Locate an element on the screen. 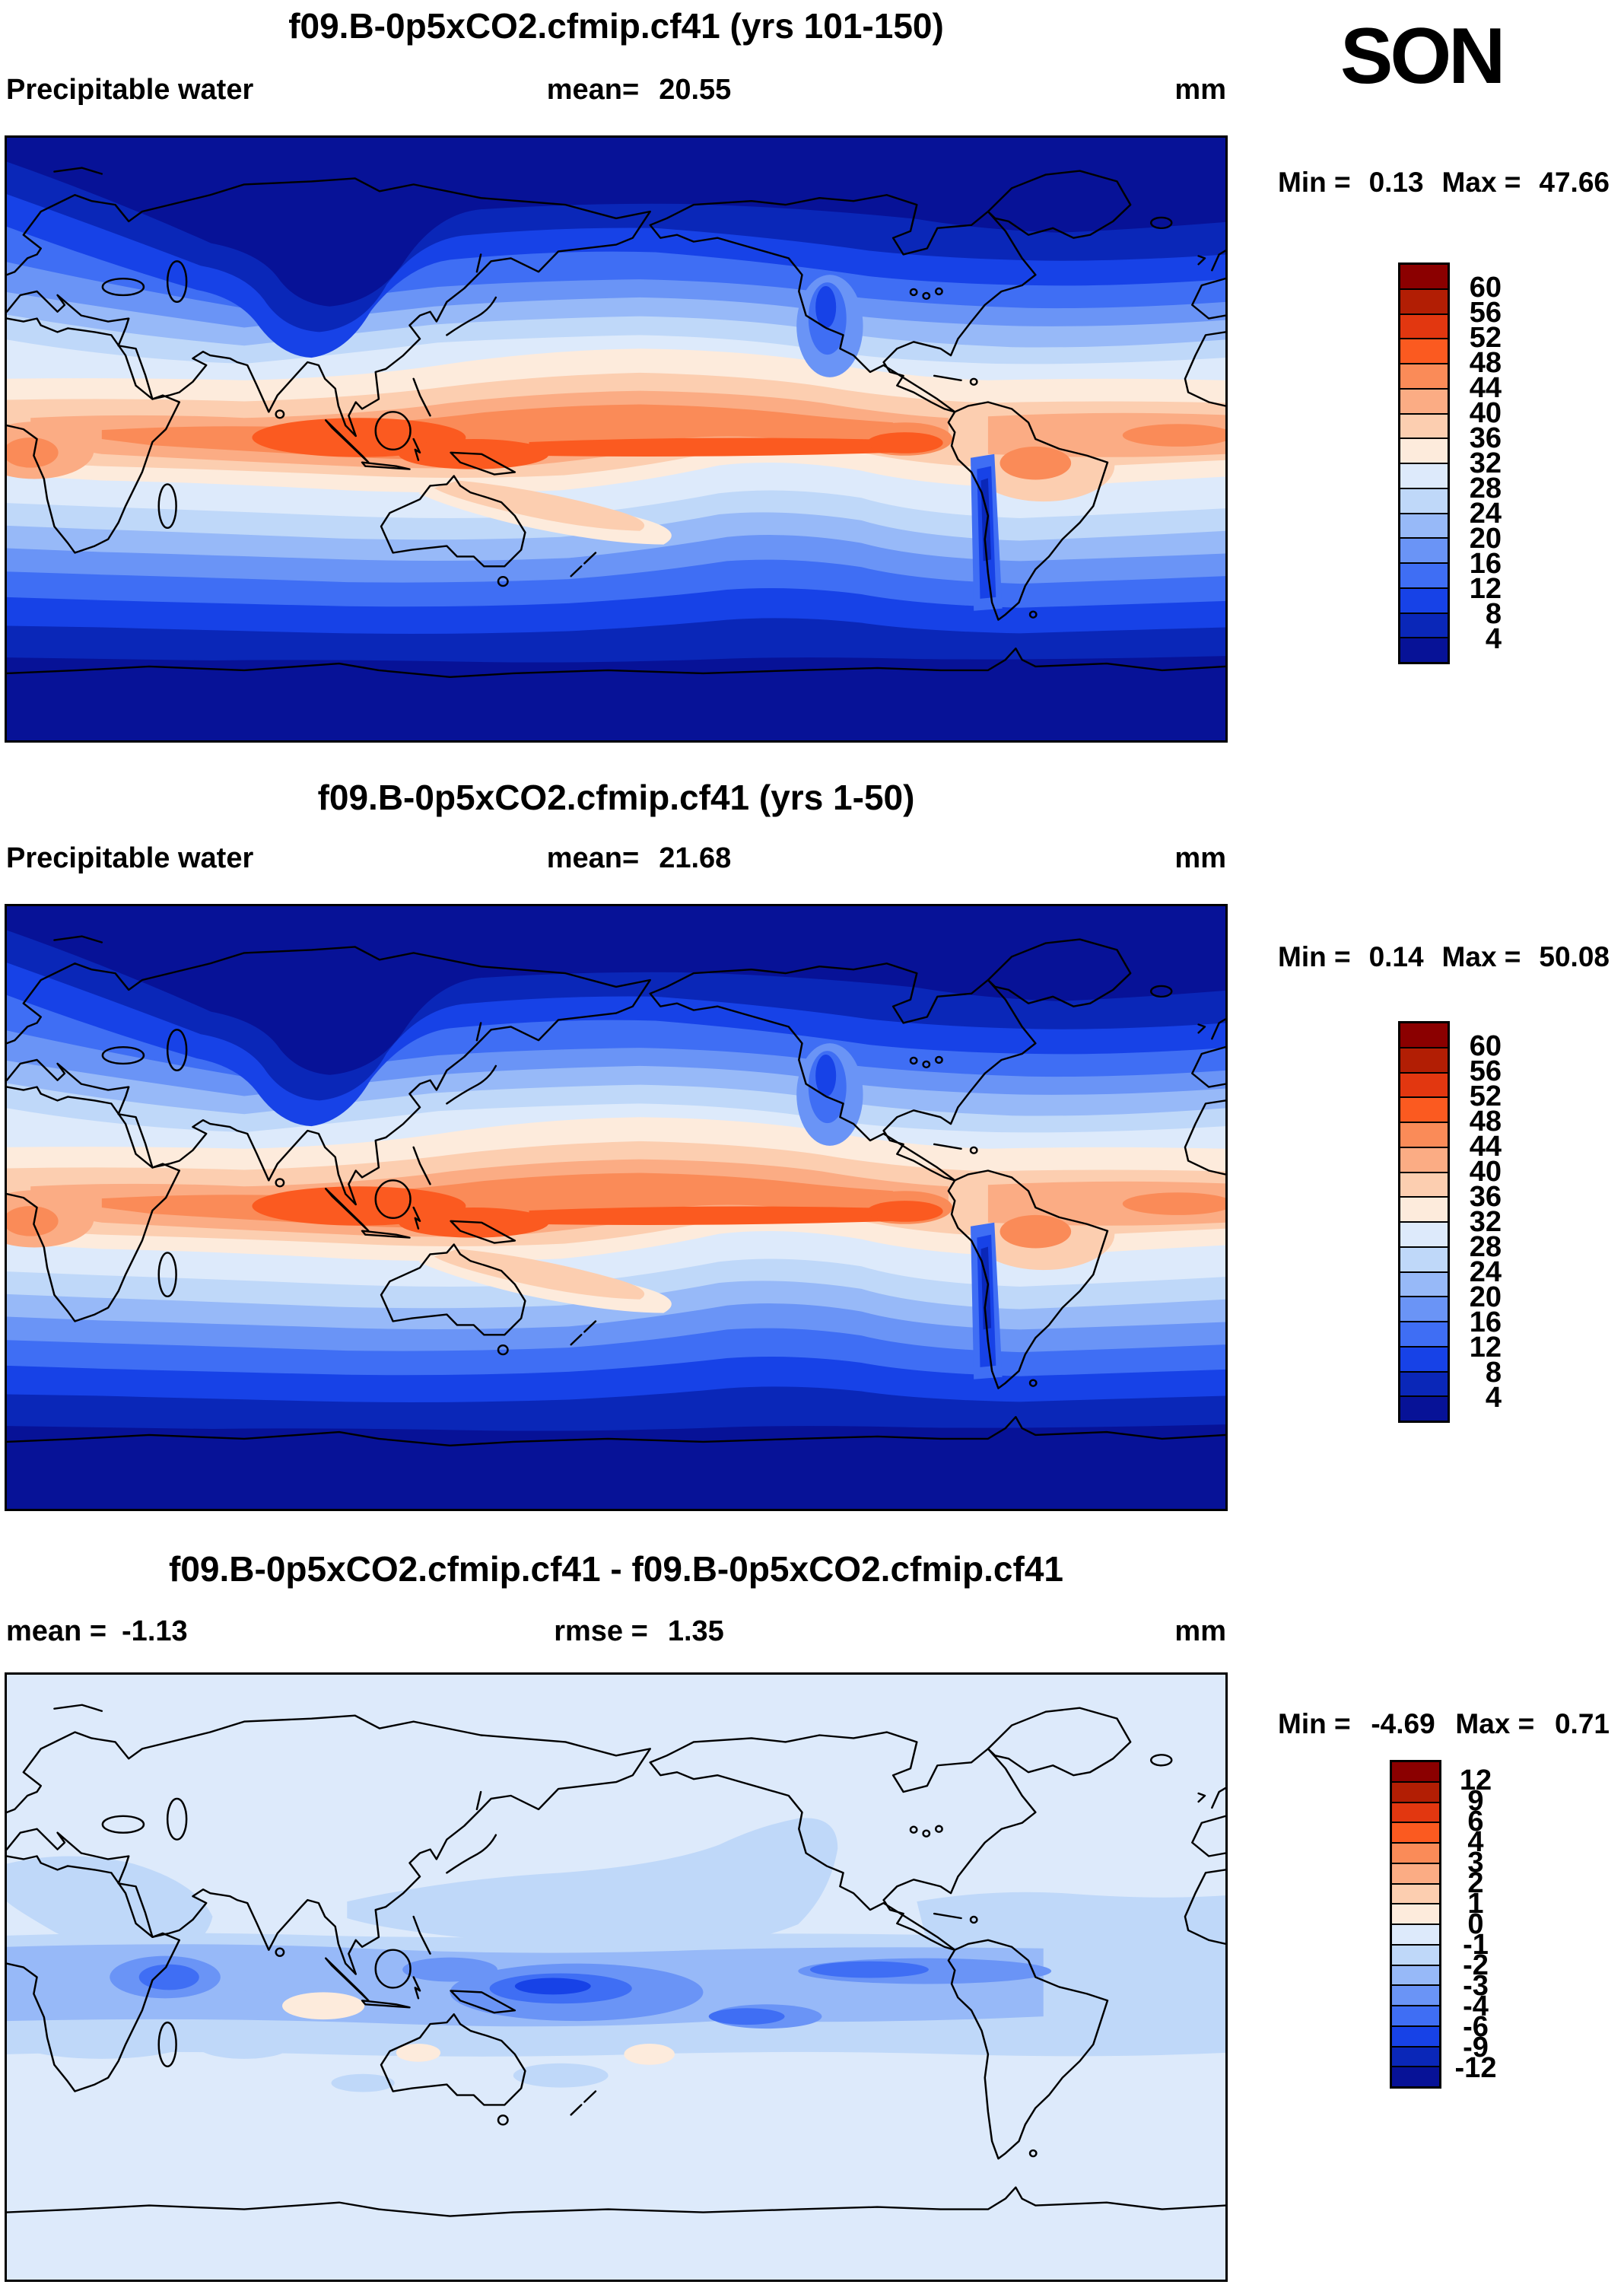  season-label: SON is located at coordinates (1422, 56).